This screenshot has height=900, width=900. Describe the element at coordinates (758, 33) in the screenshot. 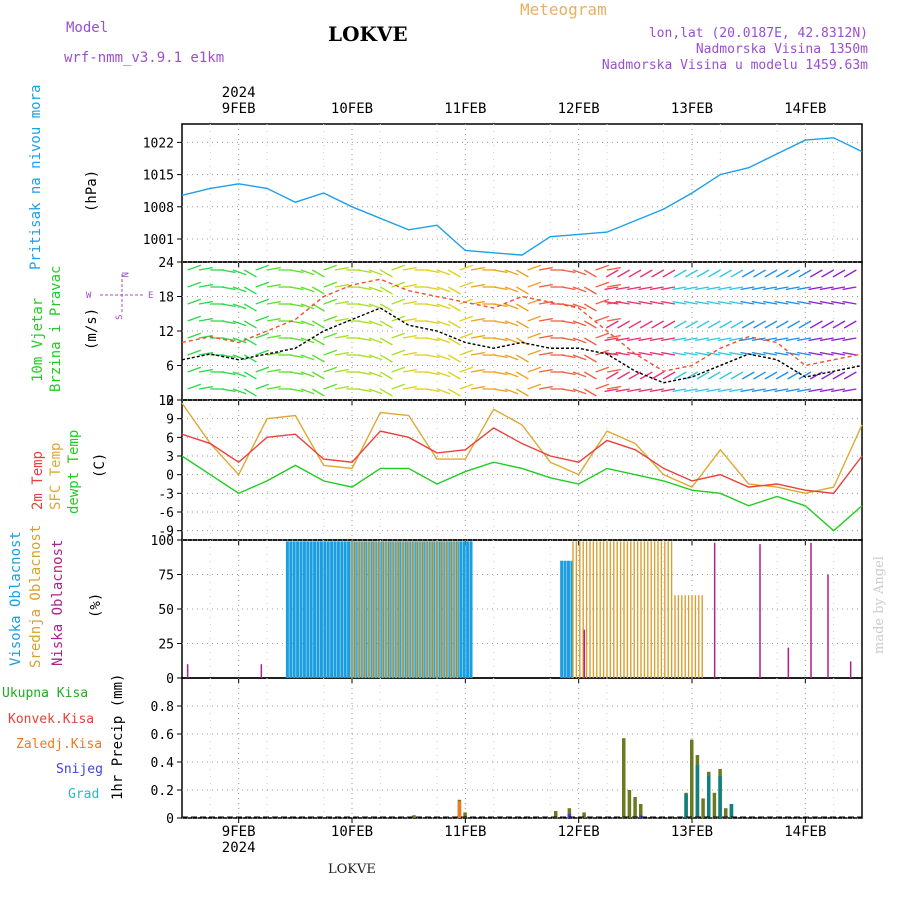

I see `coords-label: lon,lat (20.0187E, 42.8312N)` at that location.